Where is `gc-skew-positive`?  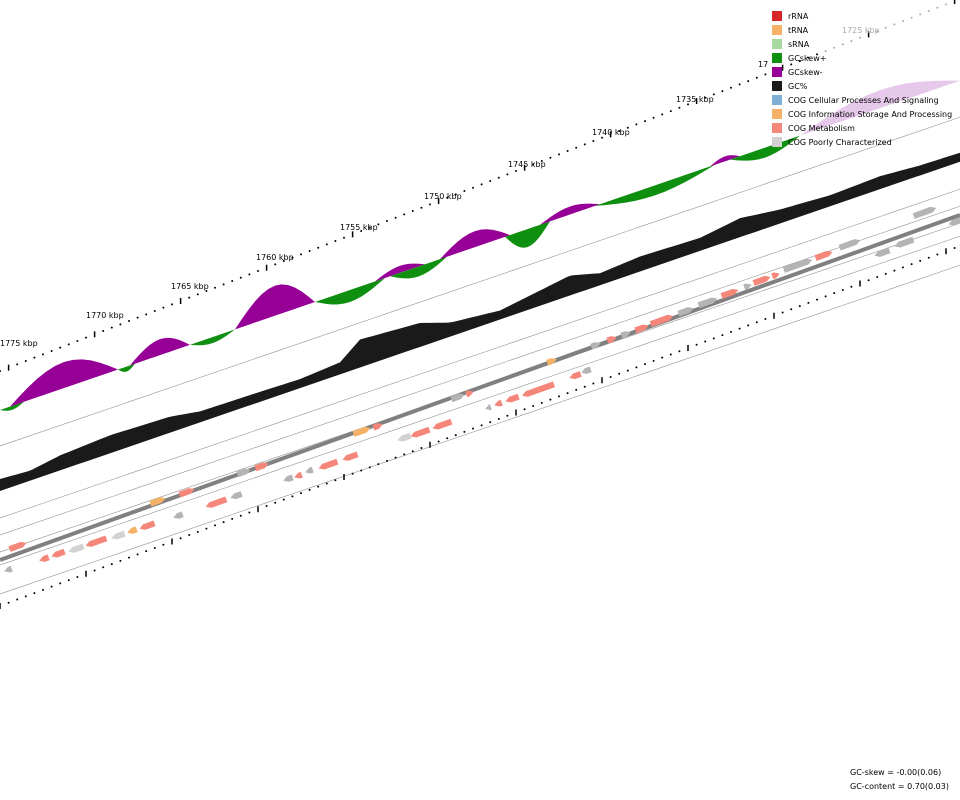 gc-skew-positive is located at coordinates (126, 367).